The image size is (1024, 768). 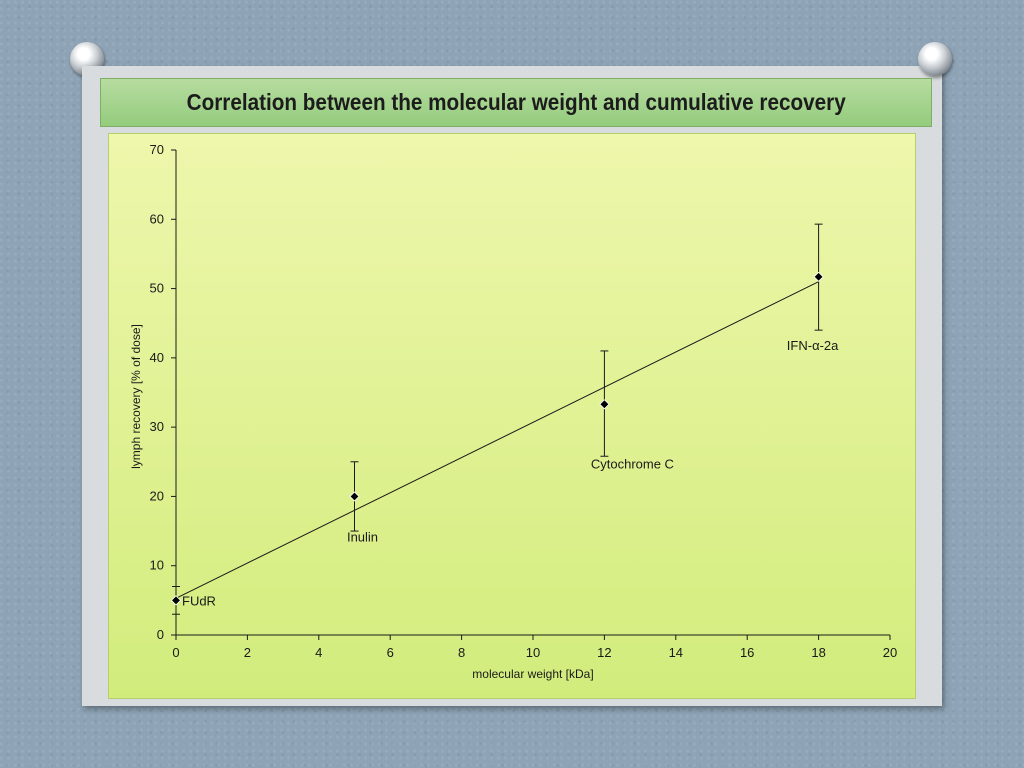 What do you see at coordinates (157, 288) in the screenshot?
I see `y-tick-label: 50` at bounding box center [157, 288].